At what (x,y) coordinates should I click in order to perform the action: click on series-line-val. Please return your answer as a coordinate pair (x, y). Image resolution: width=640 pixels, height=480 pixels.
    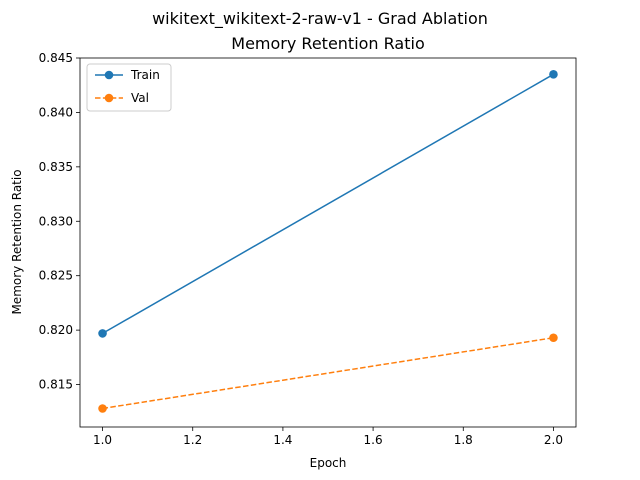
    Looking at the image, I should click on (328, 373).